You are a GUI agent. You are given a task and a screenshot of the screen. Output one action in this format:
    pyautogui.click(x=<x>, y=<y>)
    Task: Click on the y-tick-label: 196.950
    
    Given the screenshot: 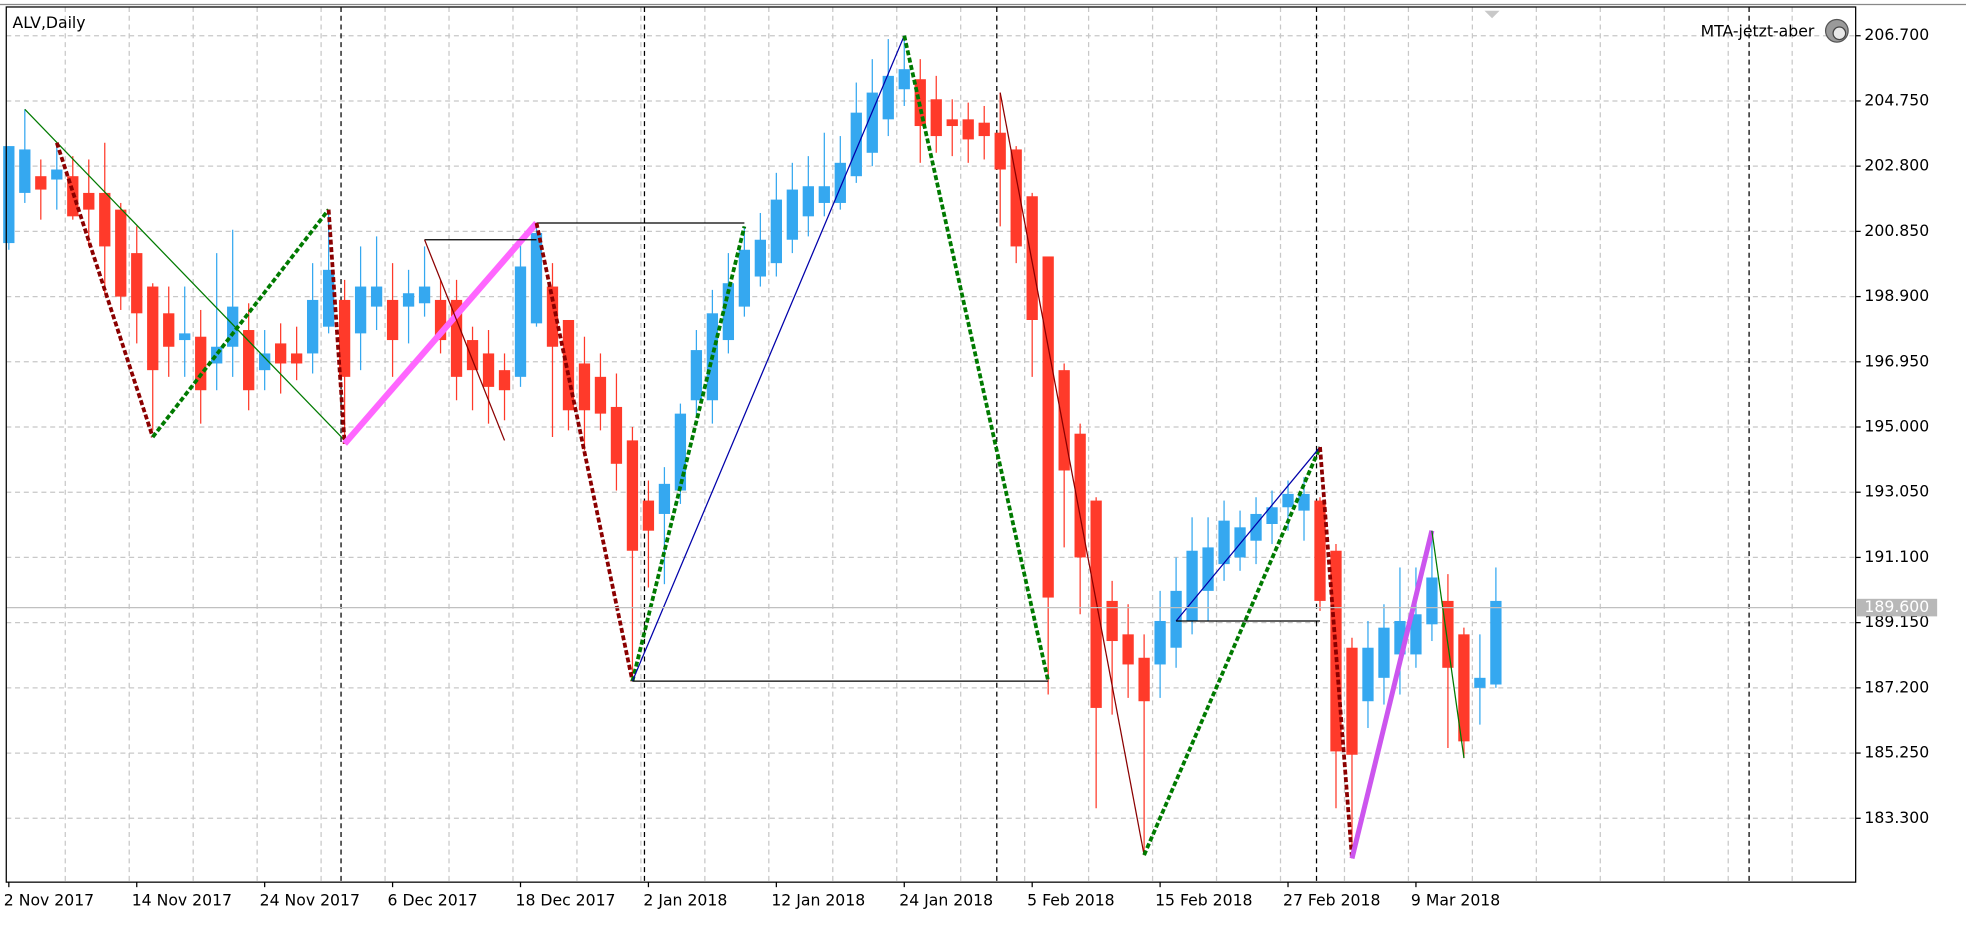 What is the action you would take?
    pyautogui.click(x=1896, y=360)
    